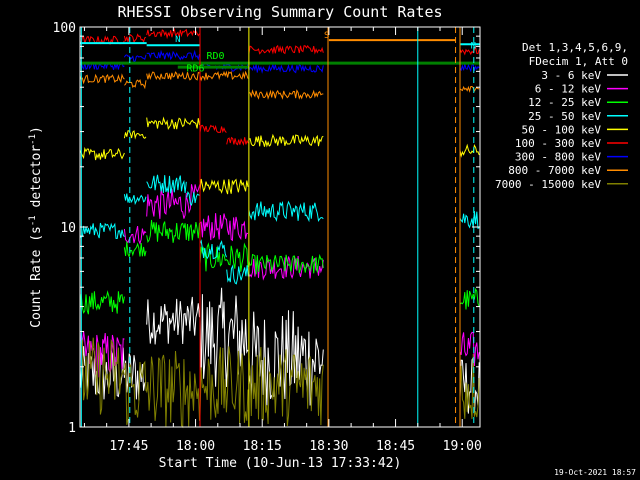 The height and width of the screenshot is (480, 640). Describe the element at coordinates (554, 170) in the screenshot. I see `legend-label: 800 - 7000 keV` at that location.